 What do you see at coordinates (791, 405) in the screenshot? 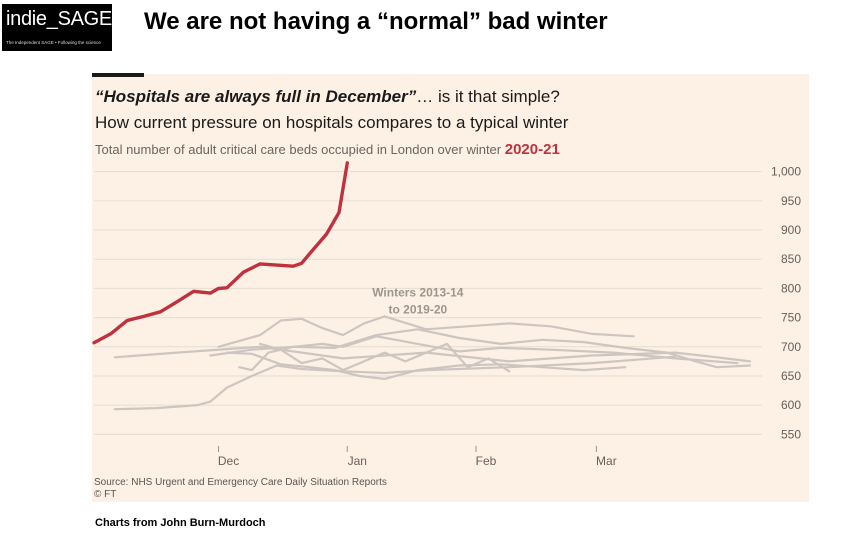
I see `y-tick-label: 600` at bounding box center [791, 405].